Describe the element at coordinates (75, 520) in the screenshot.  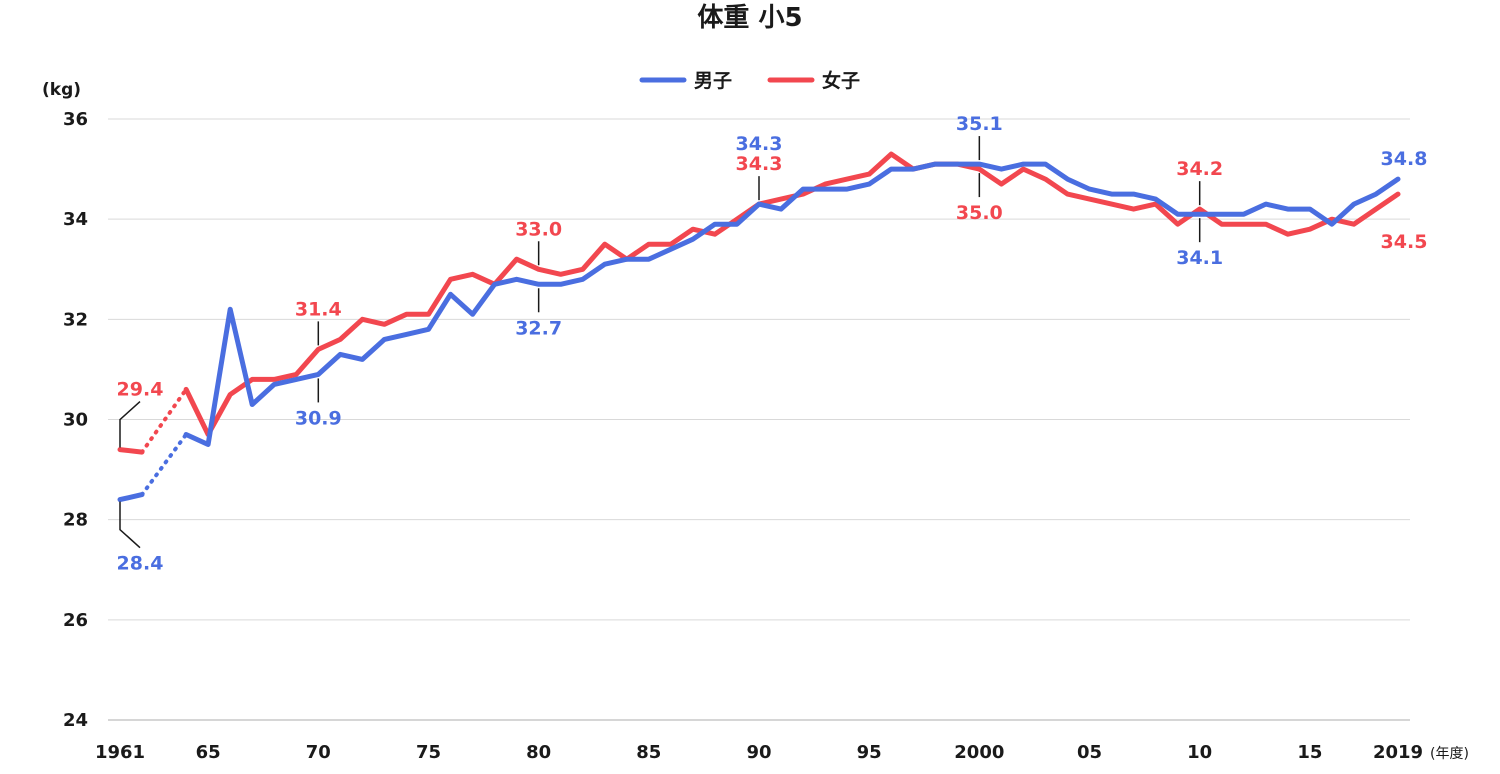
I see `y-tick-label-28: 28` at that location.